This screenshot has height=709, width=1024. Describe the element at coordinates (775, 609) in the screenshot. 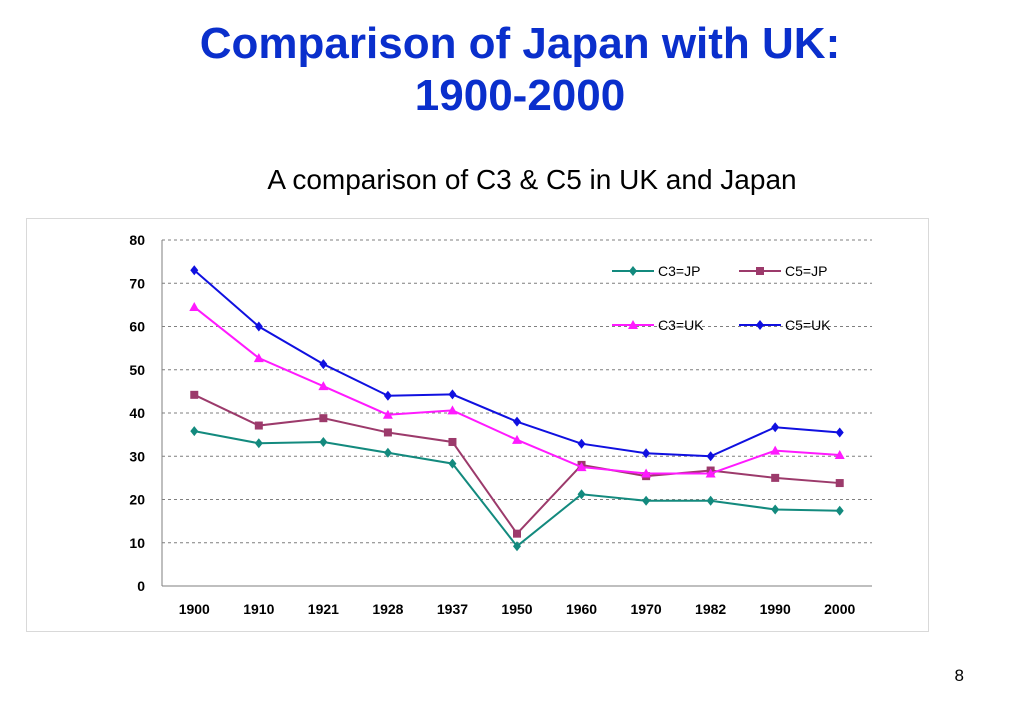

I see `x-tick-label: 1990` at that location.